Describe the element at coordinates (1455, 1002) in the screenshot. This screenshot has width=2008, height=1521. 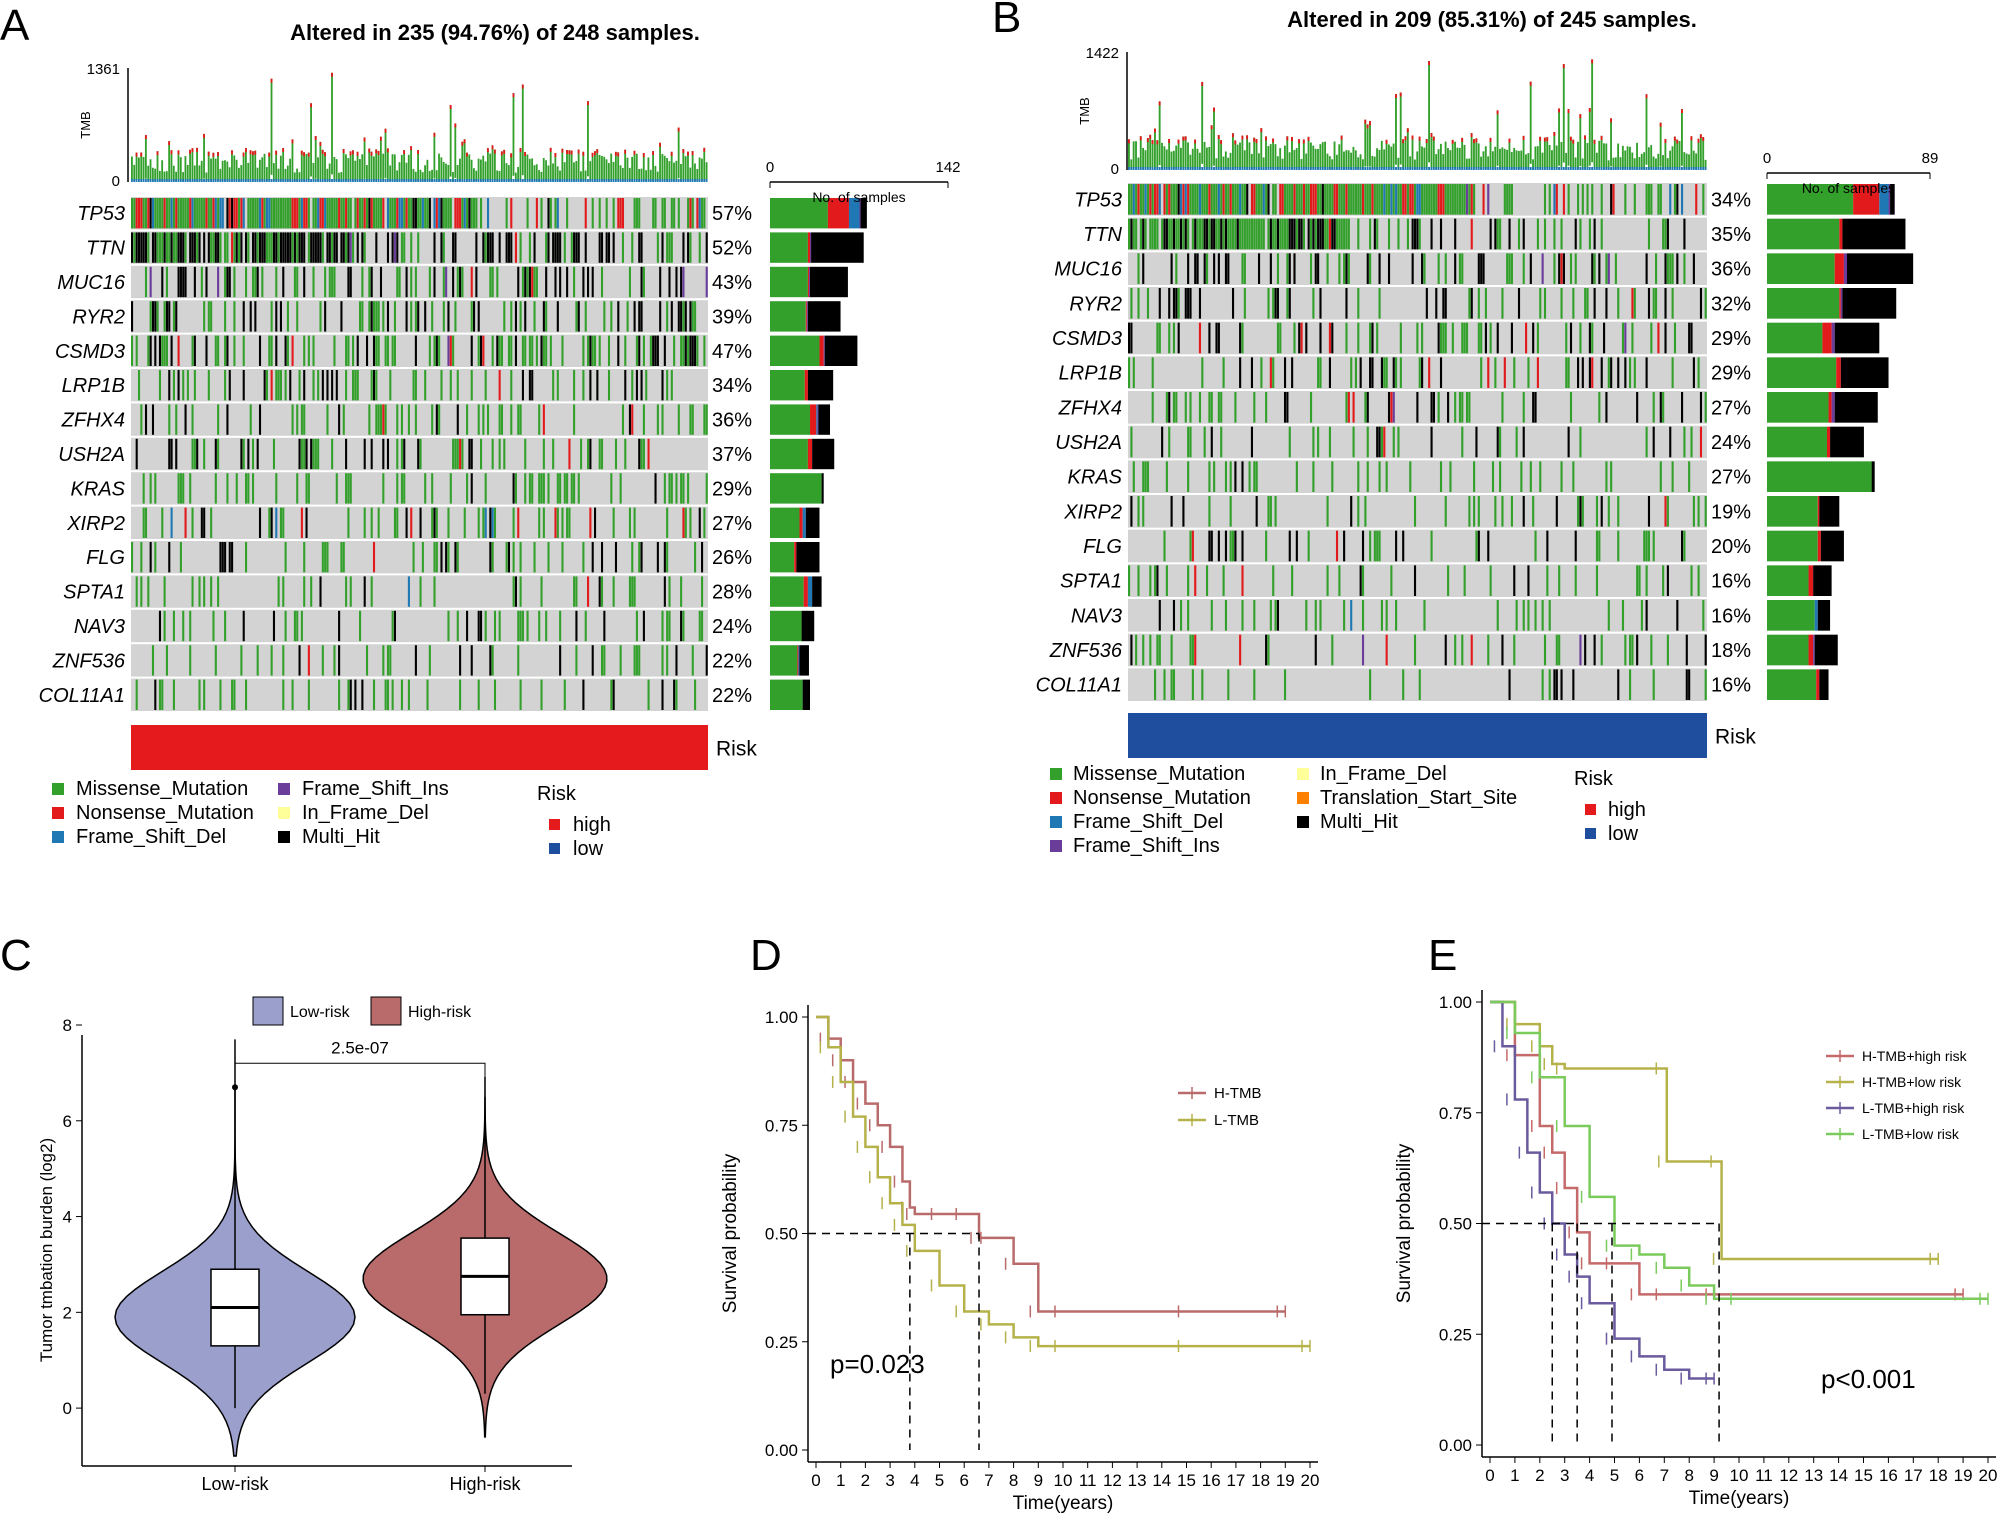
I see `y-tick-label: 1.00` at that location.